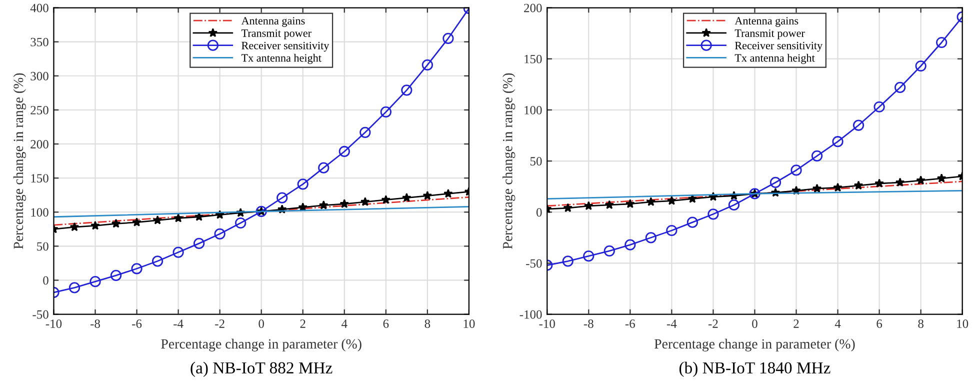 The height and width of the screenshot is (388, 977). What do you see at coordinates (39, 76) in the screenshot?
I see `y-tick-label: 300` at bounding box center [39, 76].